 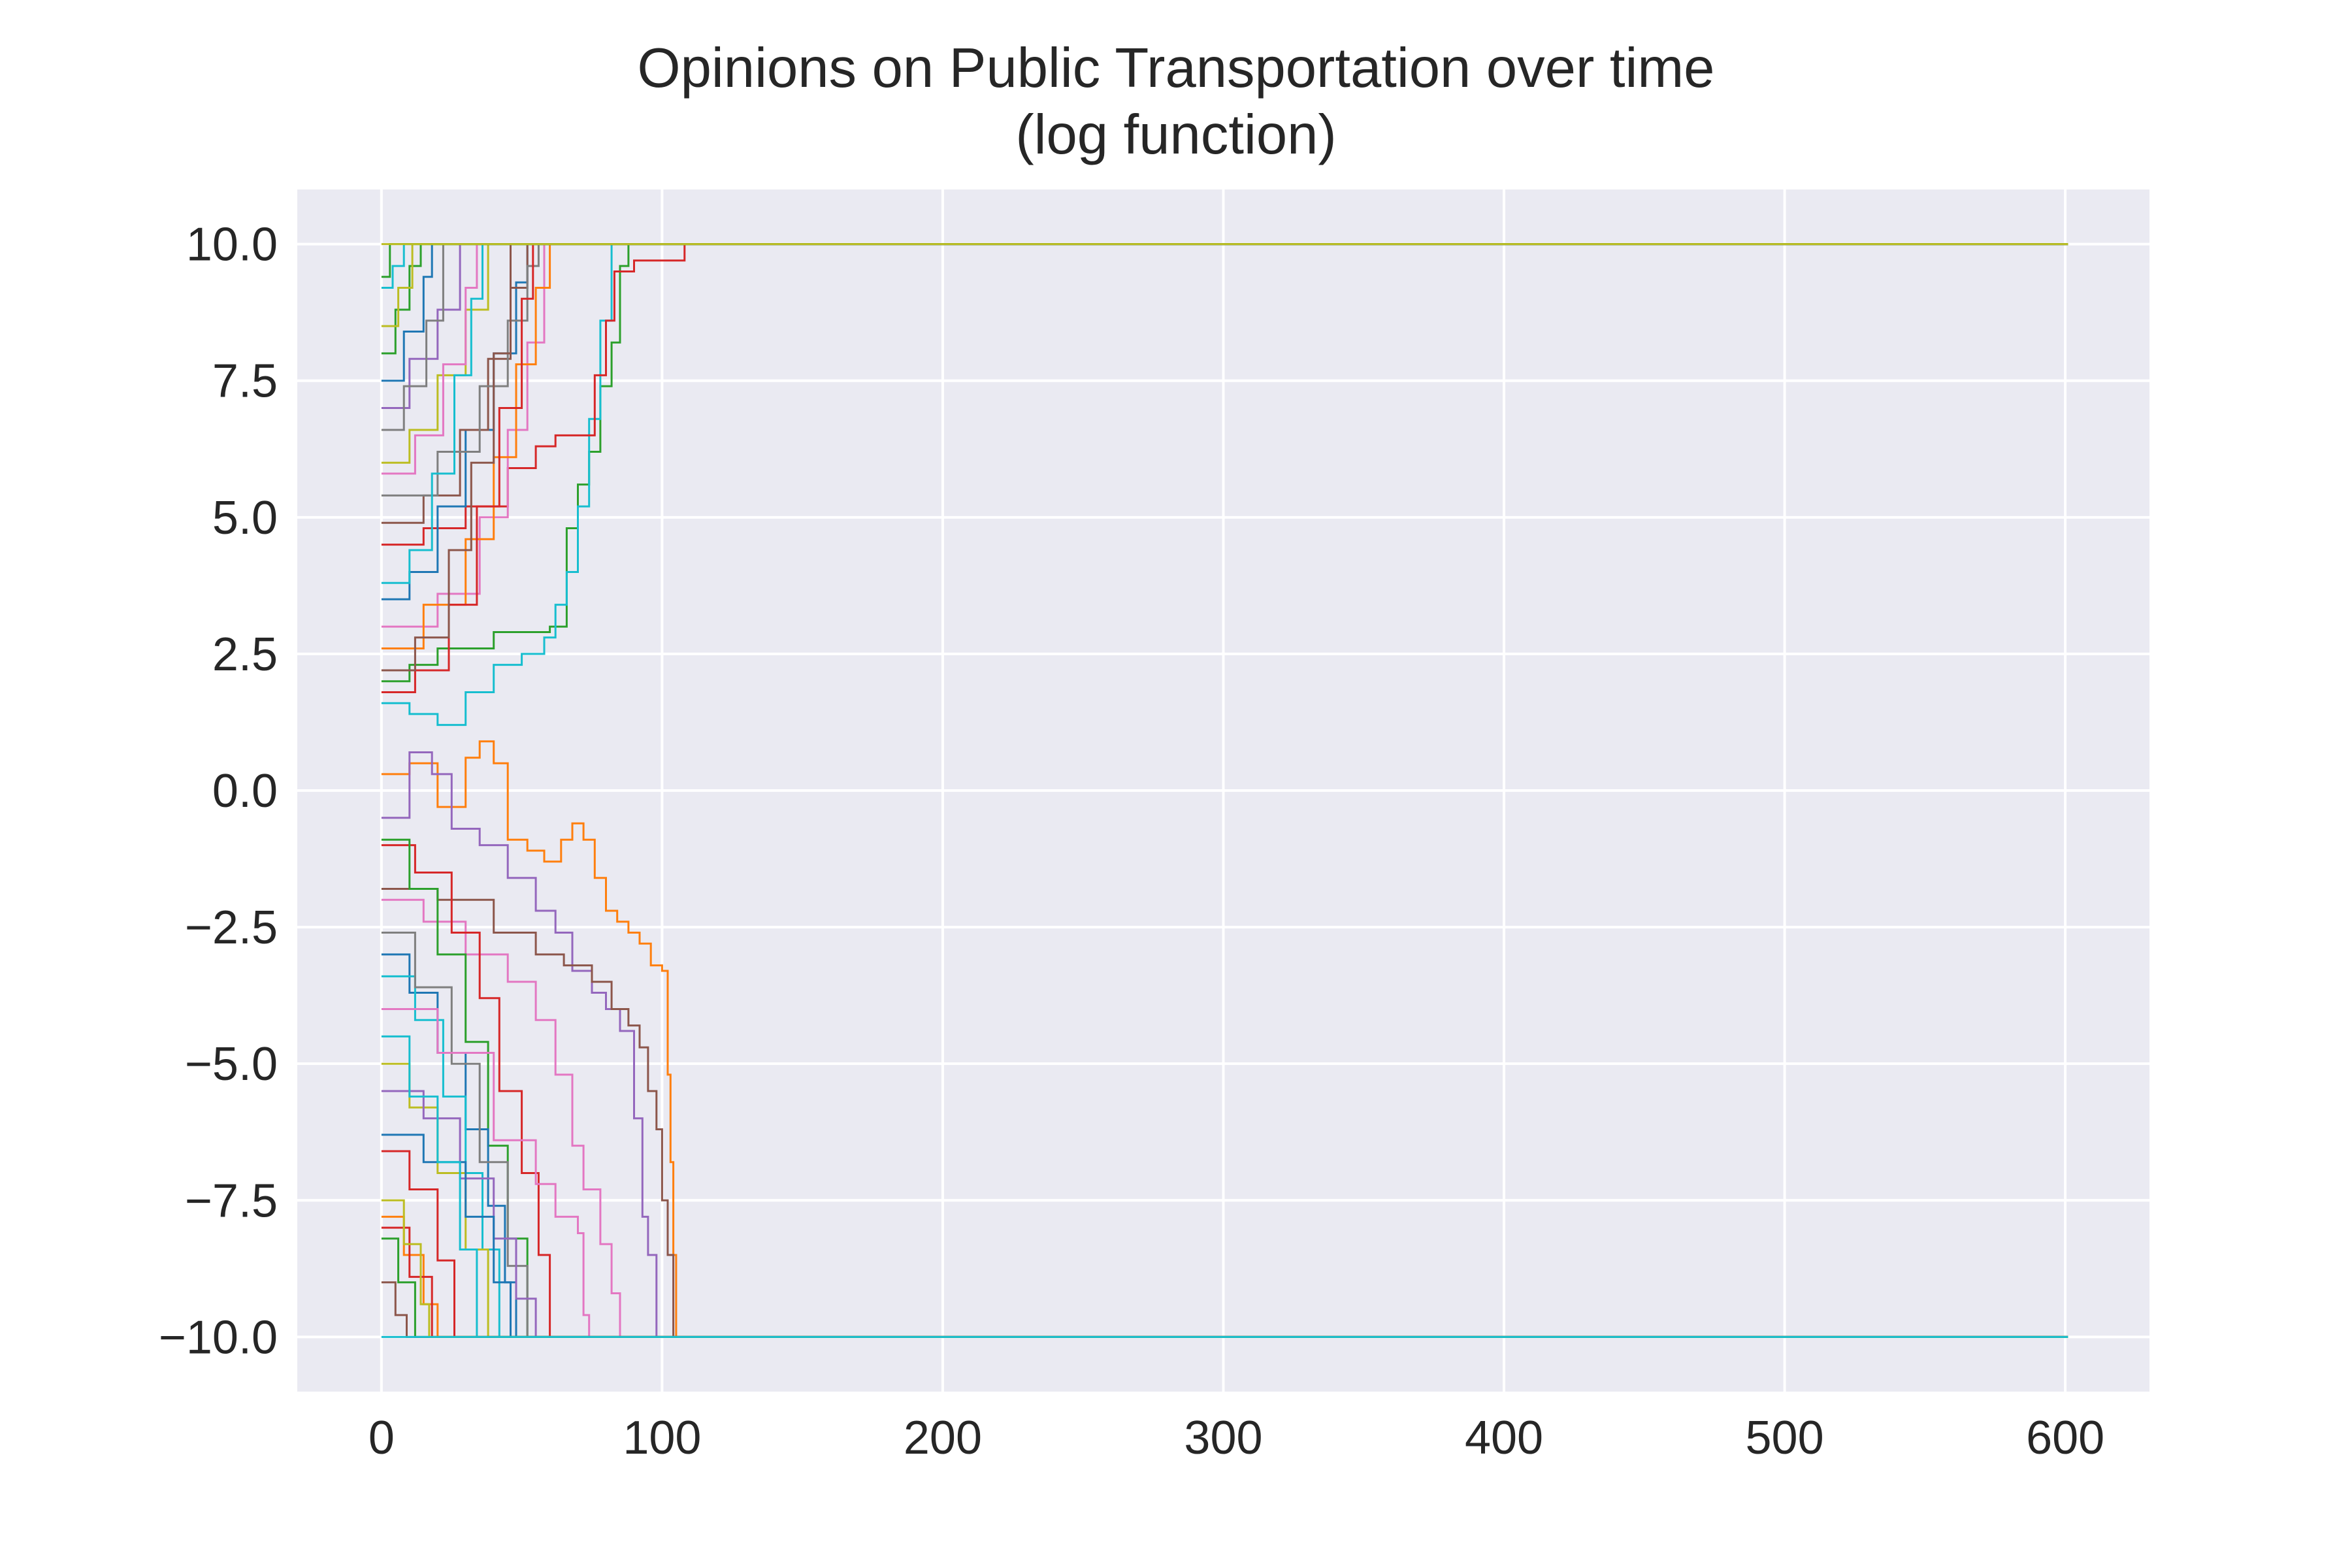 What do you see at coordinates (2065, 1438) in the screenshot?
I see `x-tick-label: 600` at bounding box center [2065, 1438].